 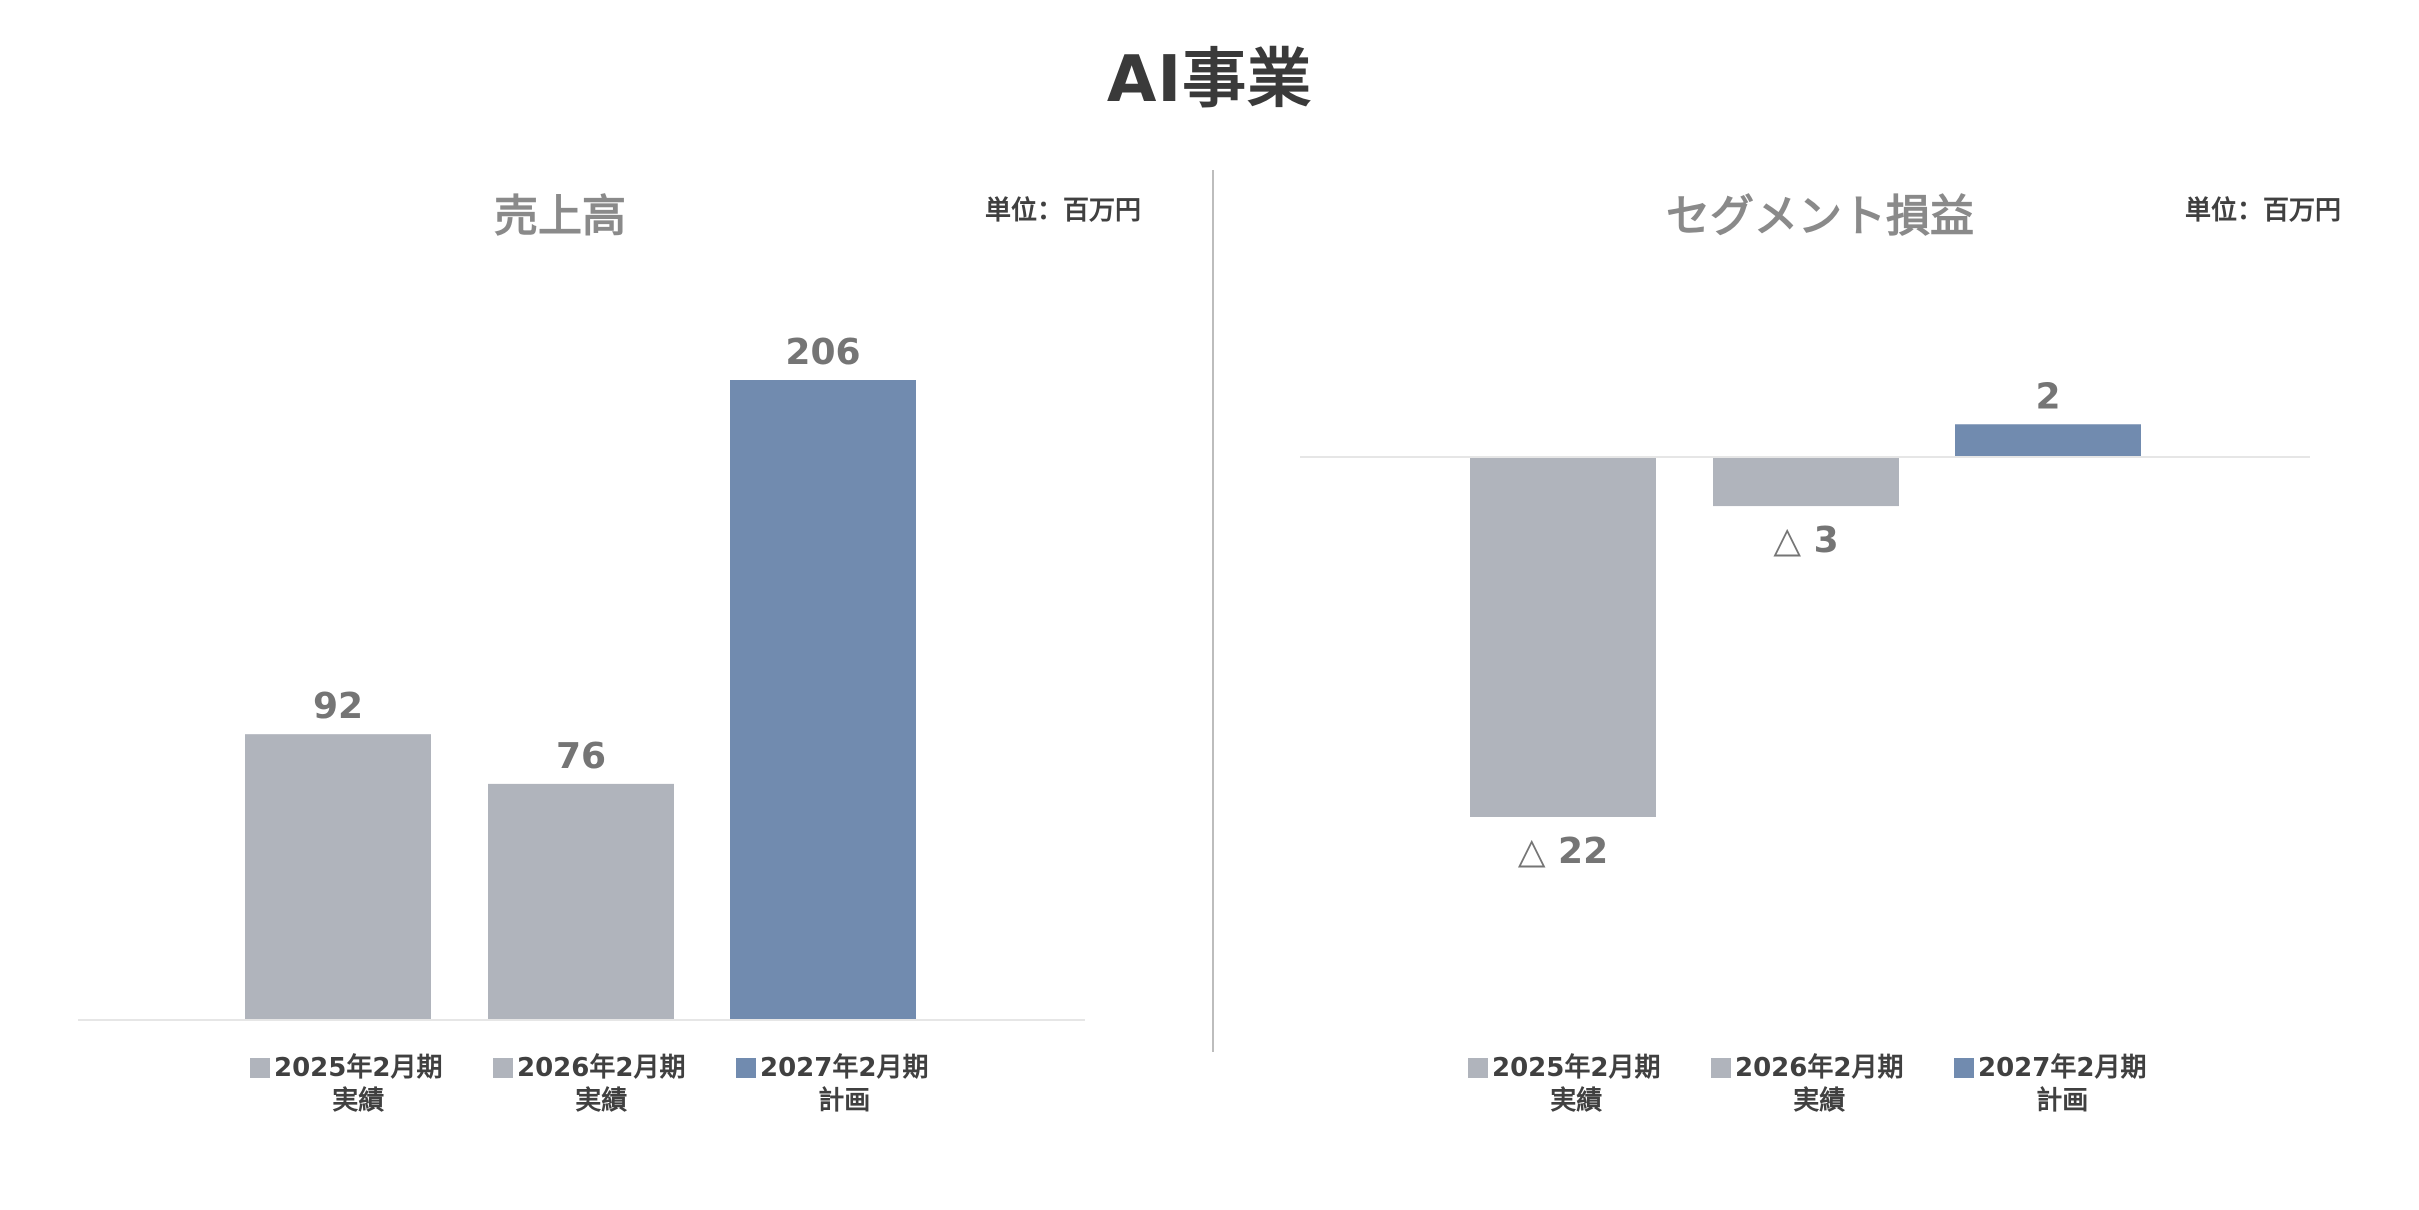 I want to click on data-label-3: 206, so click(x=822, y=352).